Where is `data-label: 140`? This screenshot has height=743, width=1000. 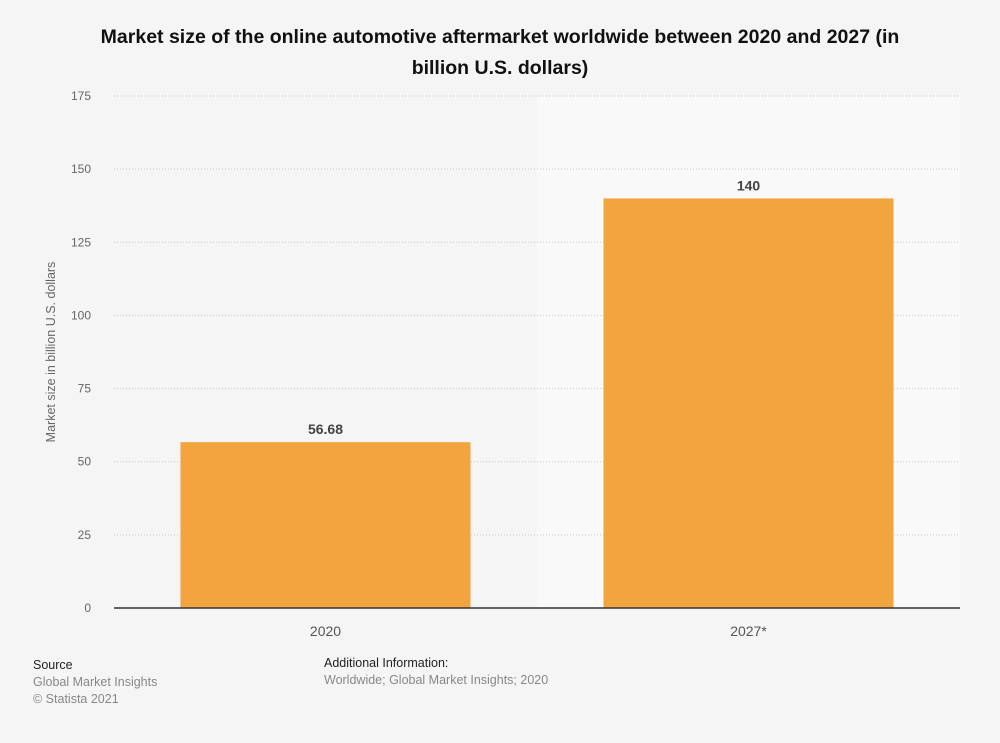 data-label: 140 is located at coordinates (749, 185).